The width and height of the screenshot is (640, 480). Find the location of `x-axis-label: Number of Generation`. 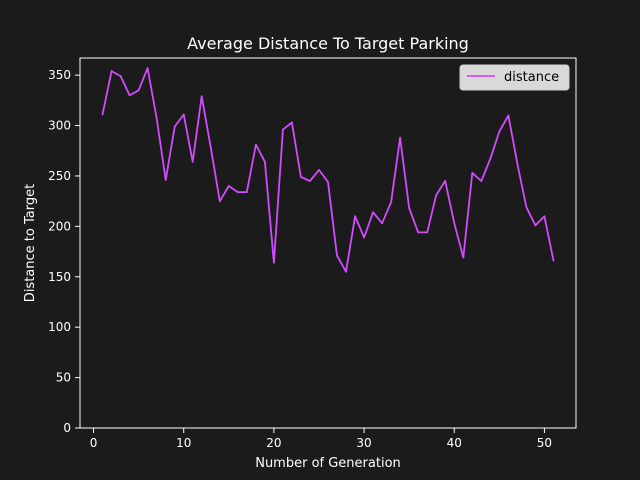

x-axis-label: Number of Generation is located at coordinates (328, 463).